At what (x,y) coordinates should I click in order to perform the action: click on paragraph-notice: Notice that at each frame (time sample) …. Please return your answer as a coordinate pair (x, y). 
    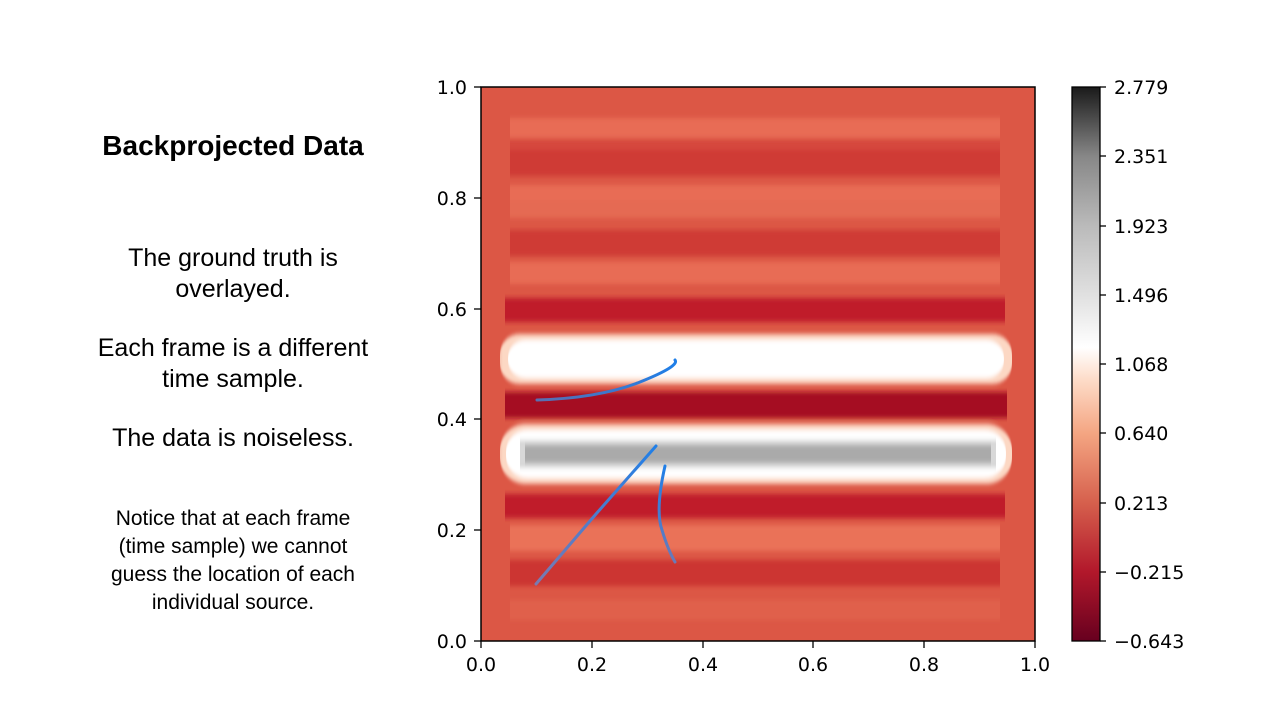
    Looking at the image, I should click on (233, 561).